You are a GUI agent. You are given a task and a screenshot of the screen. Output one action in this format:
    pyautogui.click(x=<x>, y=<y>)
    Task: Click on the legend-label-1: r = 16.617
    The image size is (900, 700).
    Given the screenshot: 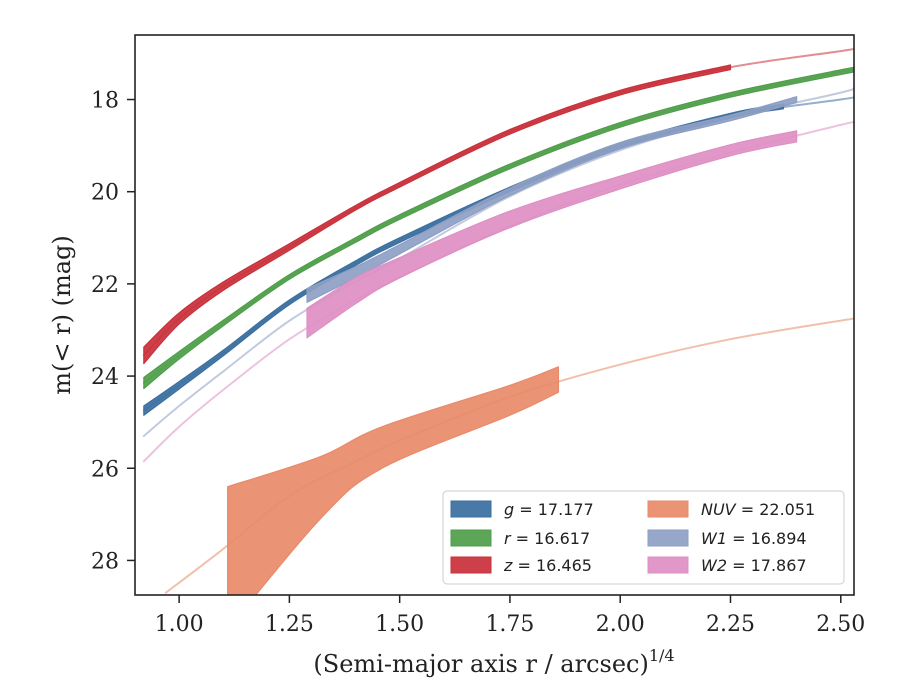 What is the action you would take?
    pyautogui.click(x=547, y=538)
    